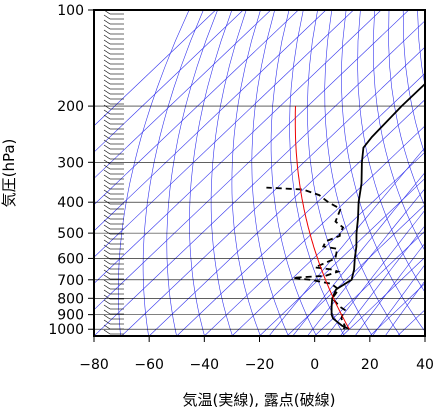 The image size is (435, 412). I want to click on x-tick-label: −60, so click(149, 365).